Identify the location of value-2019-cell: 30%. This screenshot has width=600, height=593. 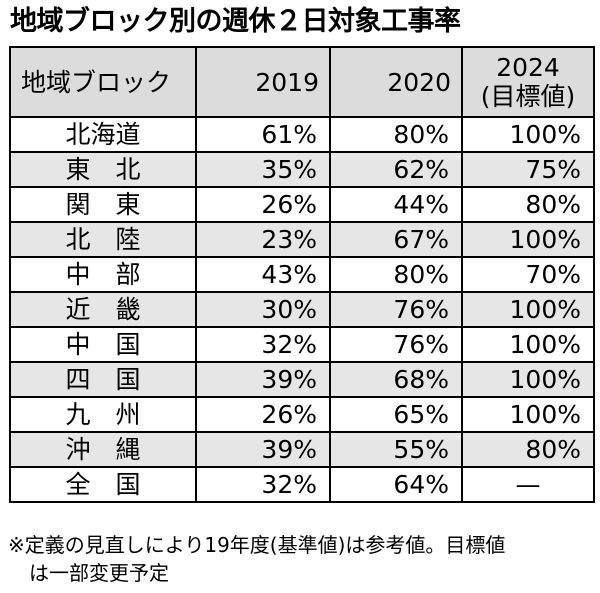
(263, 309).